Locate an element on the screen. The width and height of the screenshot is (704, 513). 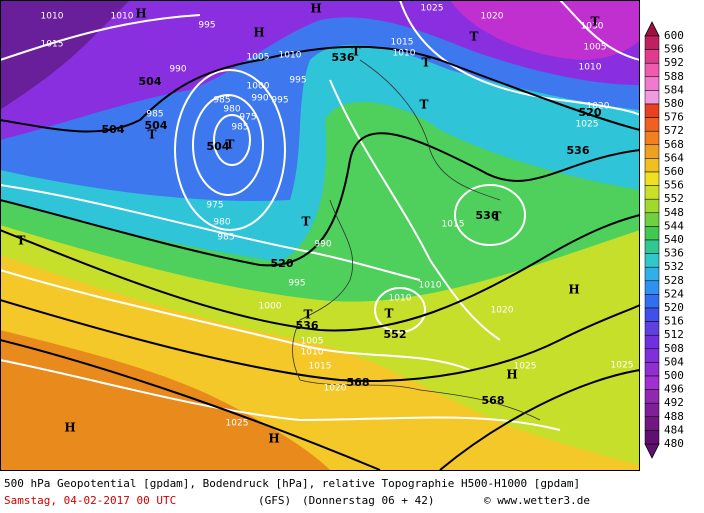
legend-label: 592 is located at coordinates (674, 62).